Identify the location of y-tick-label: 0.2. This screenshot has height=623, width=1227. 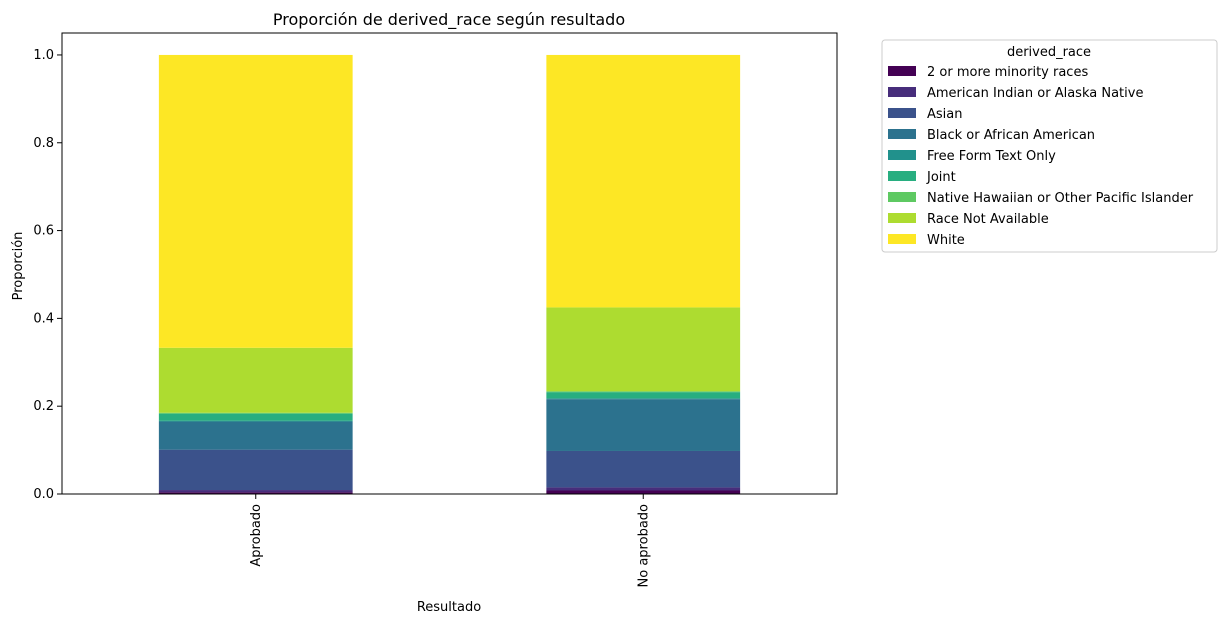
(43, 406).